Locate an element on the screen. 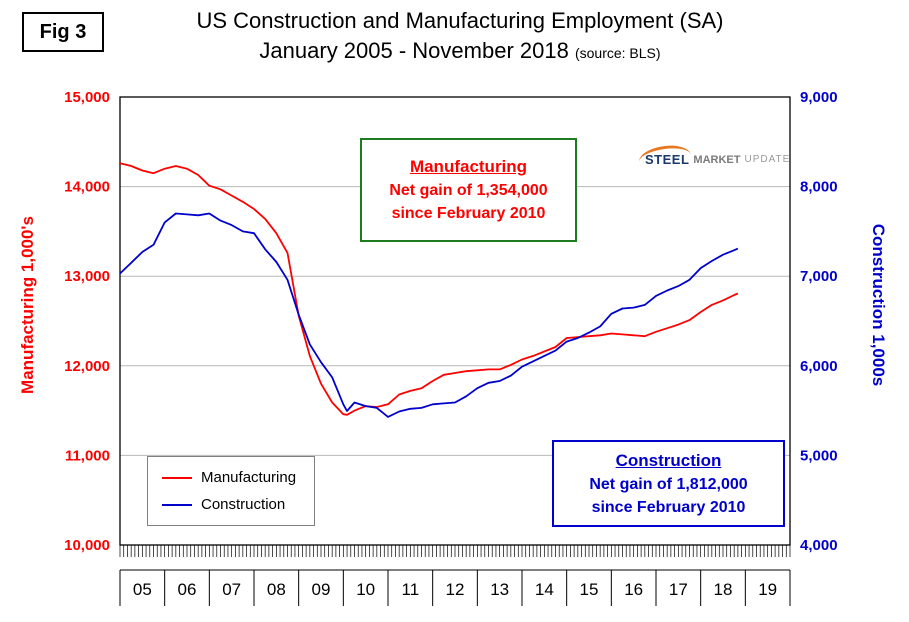 This screenshot has height=622, width=909. x-axis-year-label: 05 is located at coordinates (142, 589).